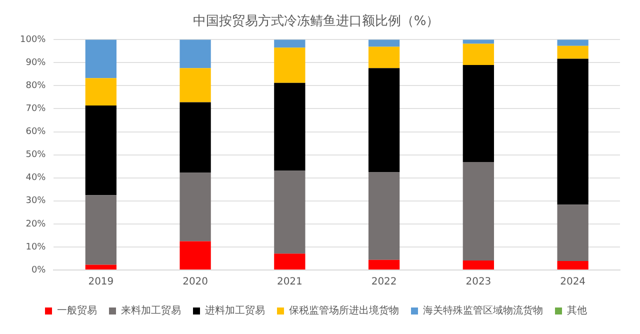 This screenshot has width=640, height=334. I want to click on legend-label: 一般贸易, so click(77, 310).